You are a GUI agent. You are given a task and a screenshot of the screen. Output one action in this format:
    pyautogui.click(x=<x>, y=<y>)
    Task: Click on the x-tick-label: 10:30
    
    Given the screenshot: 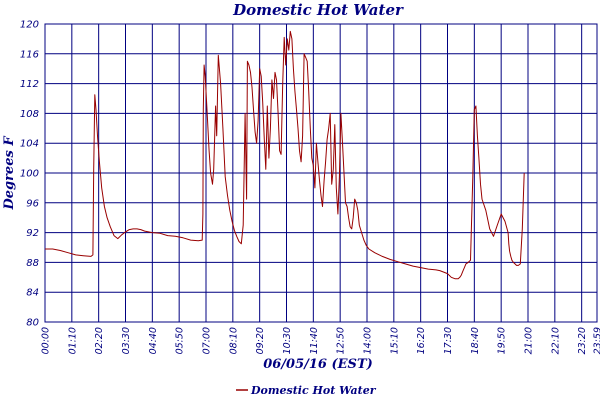 What is the action you would take?
    pyautogui.click(x=287, y=340)
    